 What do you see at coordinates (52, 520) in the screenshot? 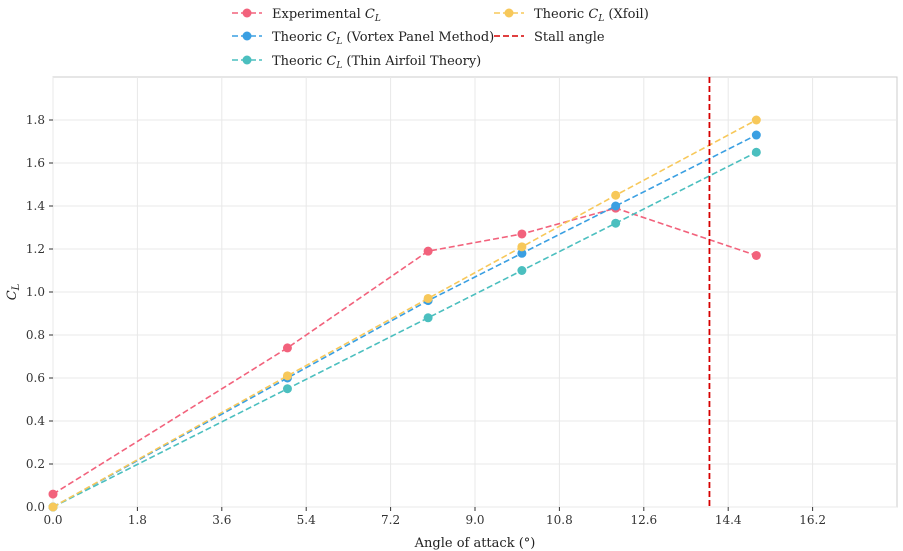
I see `x-tick-label: 0.0` at bounding box center [52, 520].